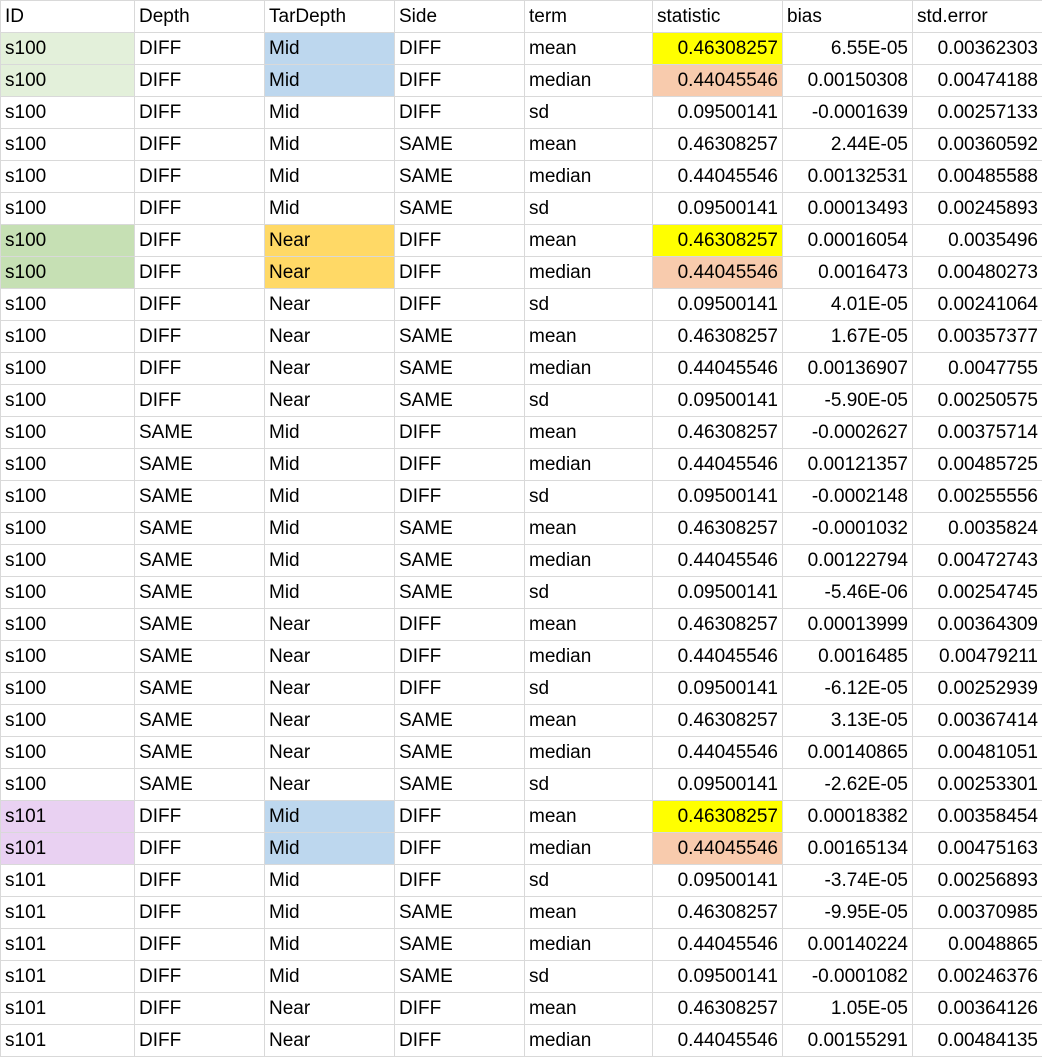 This screenshot has height=1060, width=1042. Describe the element at coordinates (977, 400) in the screenshot. I see `cell-std-error: 0.00250575` at that location.